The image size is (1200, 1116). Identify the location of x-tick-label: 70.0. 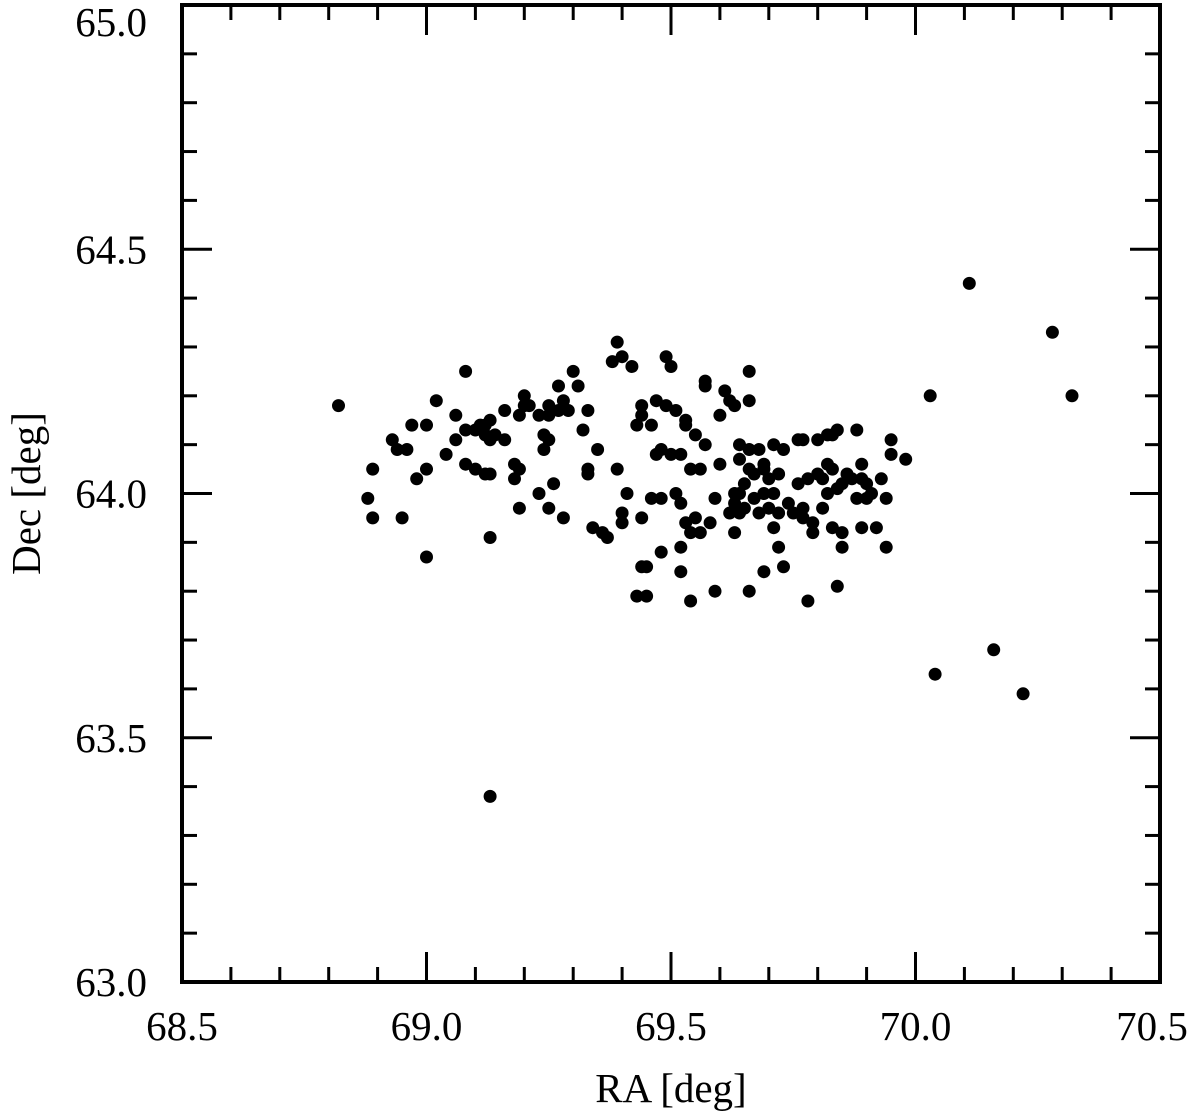
(916, 1026).